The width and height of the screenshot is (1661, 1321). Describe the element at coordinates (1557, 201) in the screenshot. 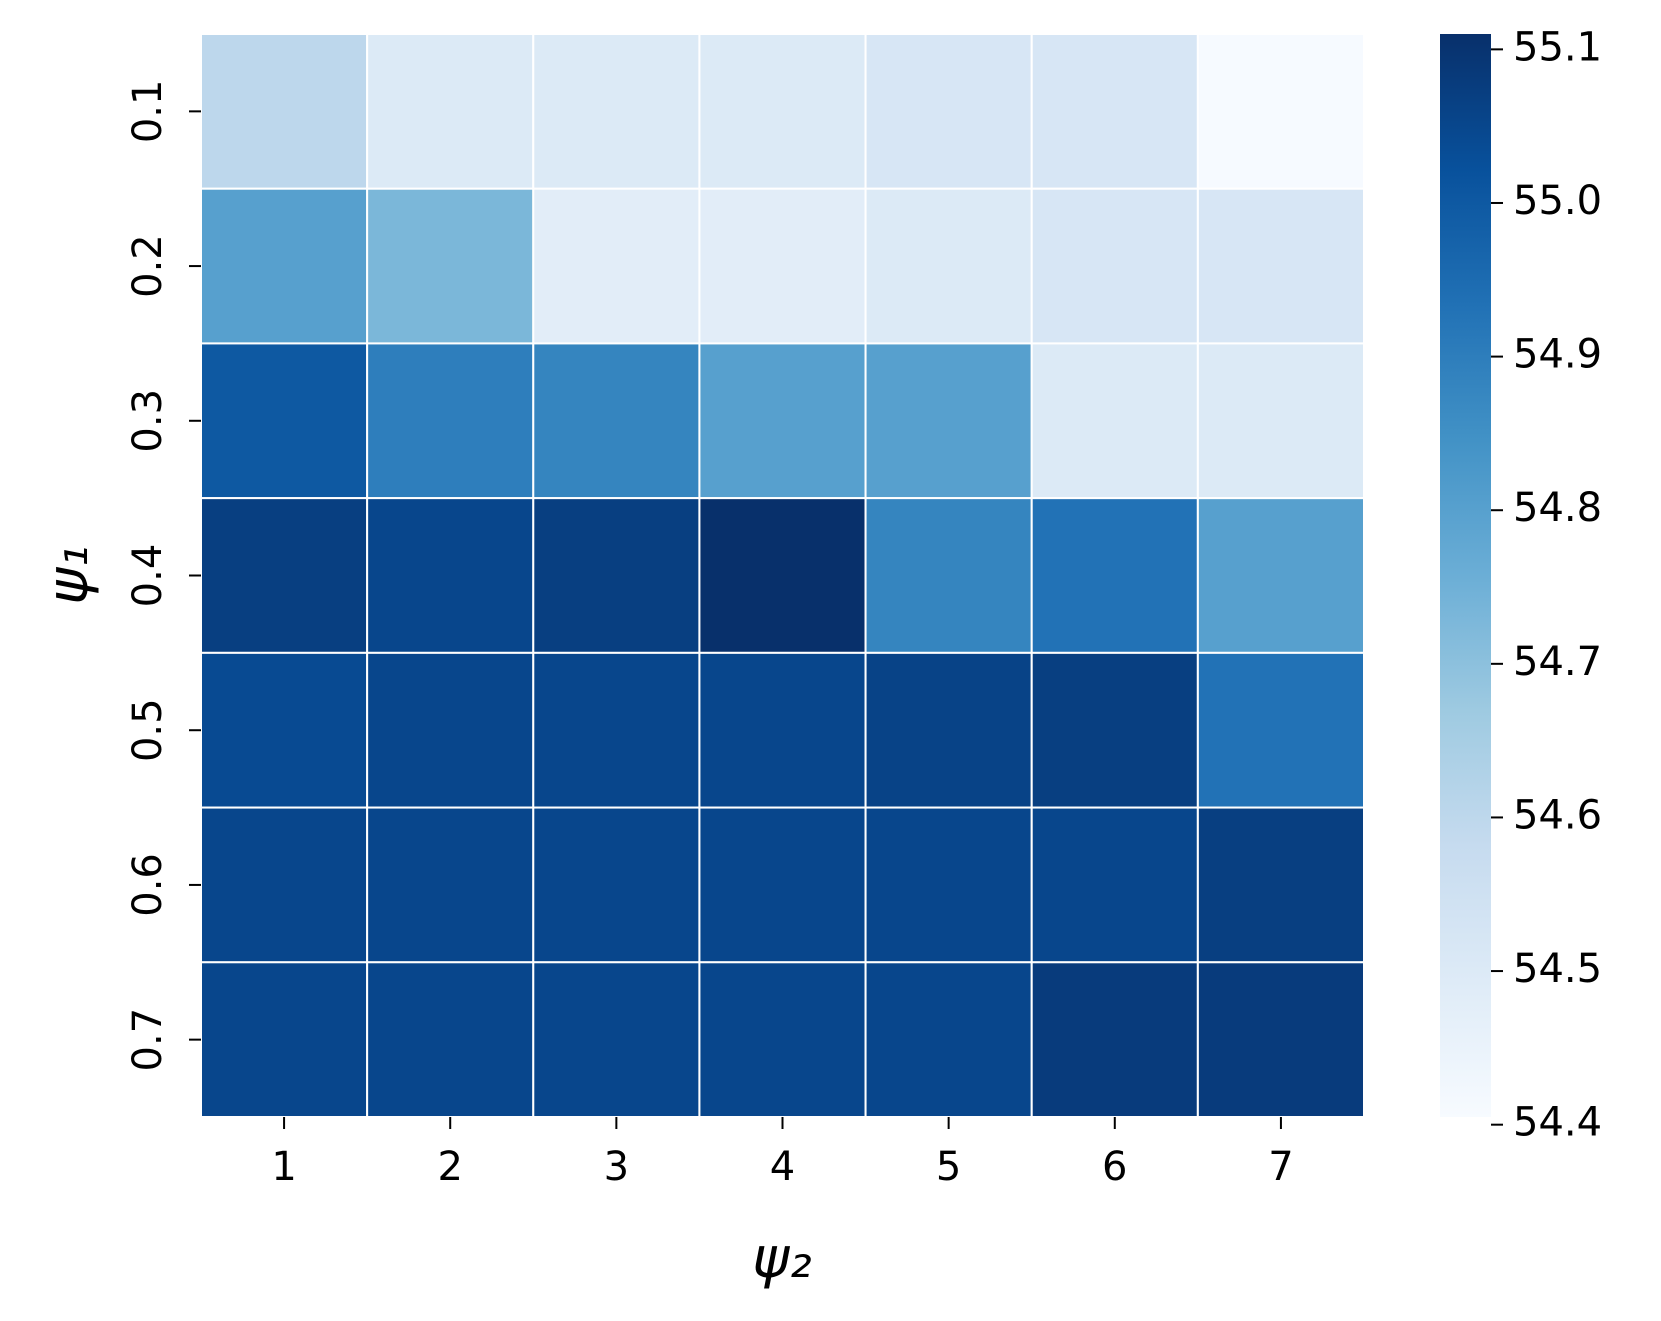

I see `colorbar-tick-label: 55.0` at that location.